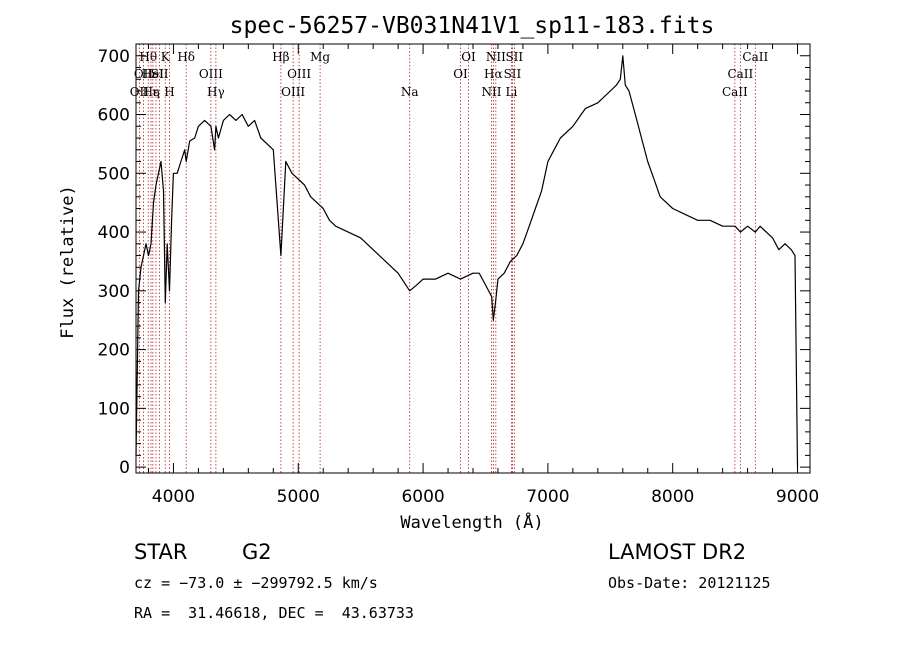 The image size is (900, 649). Describe the element at coordinates (68, 262) in the screenshot. I see `y-axis-label: Flux (relative)` at that location.